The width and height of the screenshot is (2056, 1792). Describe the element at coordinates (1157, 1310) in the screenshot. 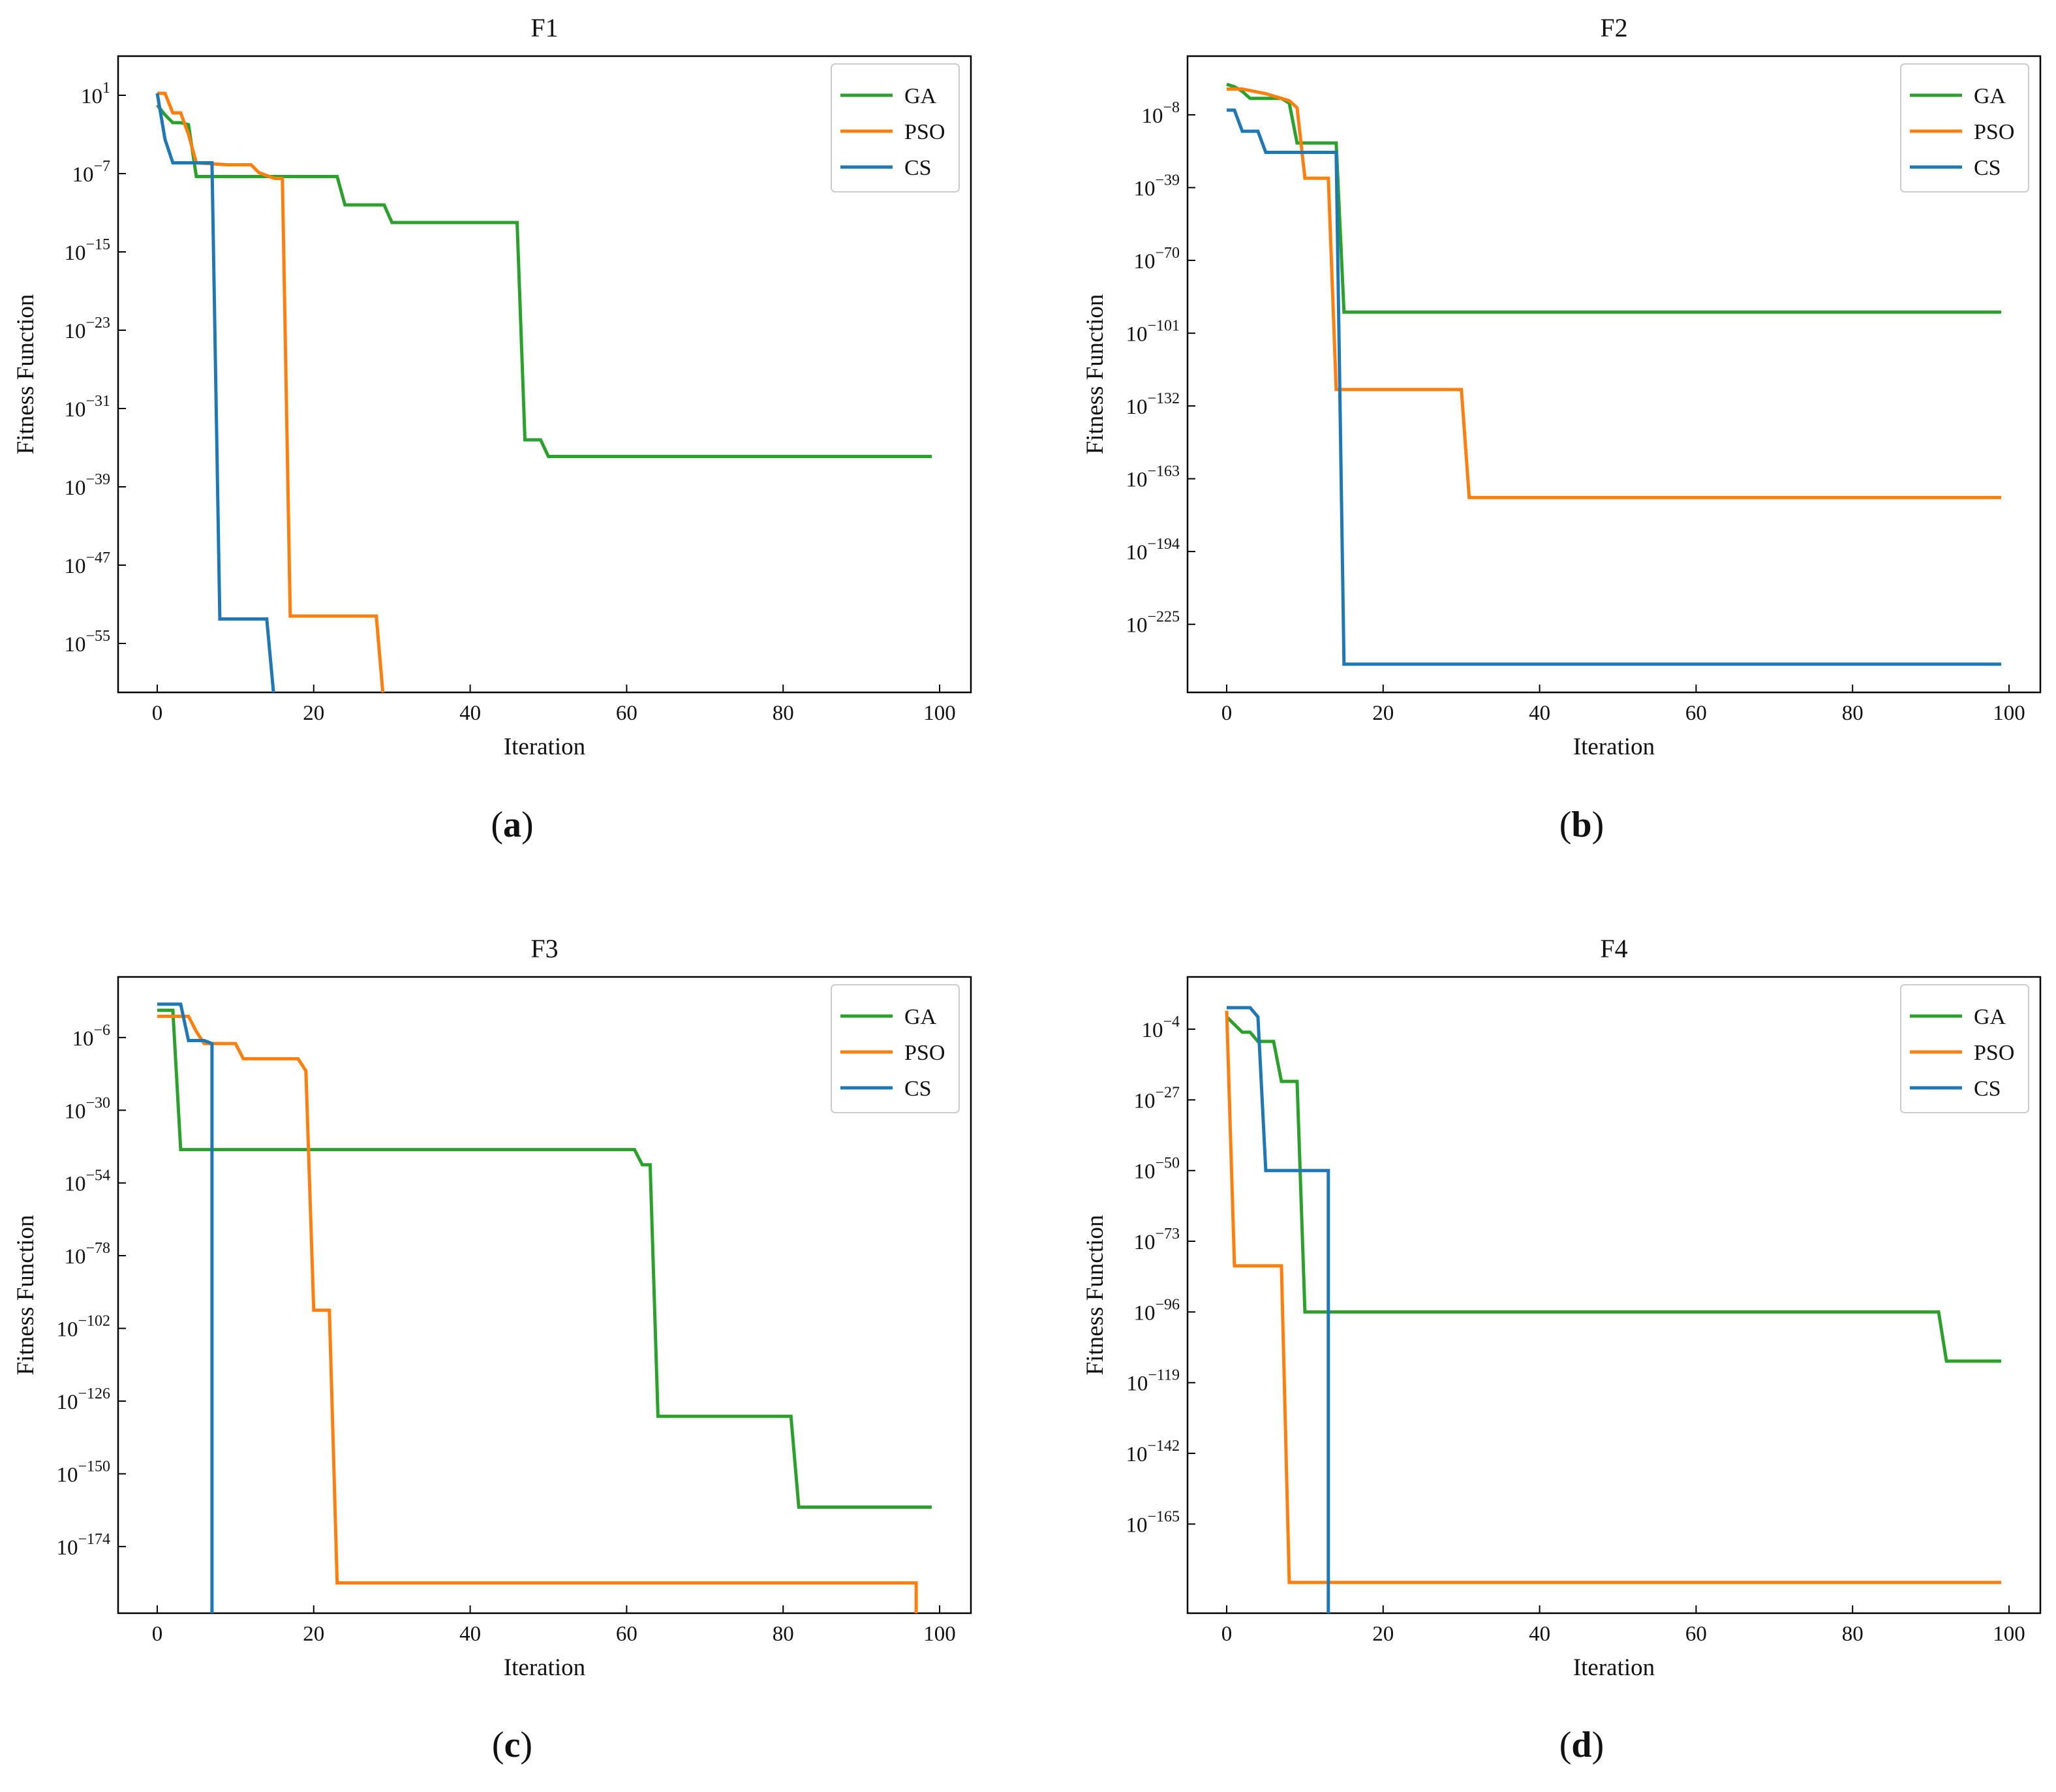

I see `y-tick-label: 10⁻⁹⁶` at that location.